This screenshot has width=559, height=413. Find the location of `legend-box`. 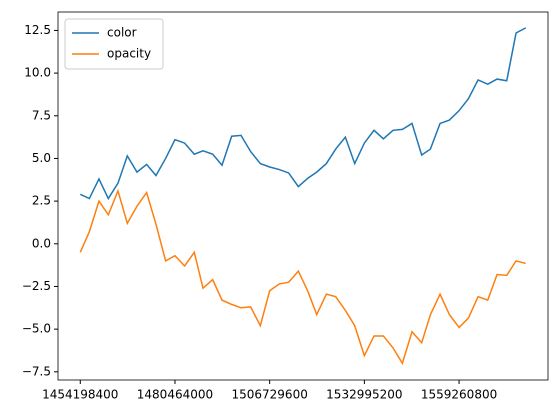

legend-box is located at coordinates (114, 44).